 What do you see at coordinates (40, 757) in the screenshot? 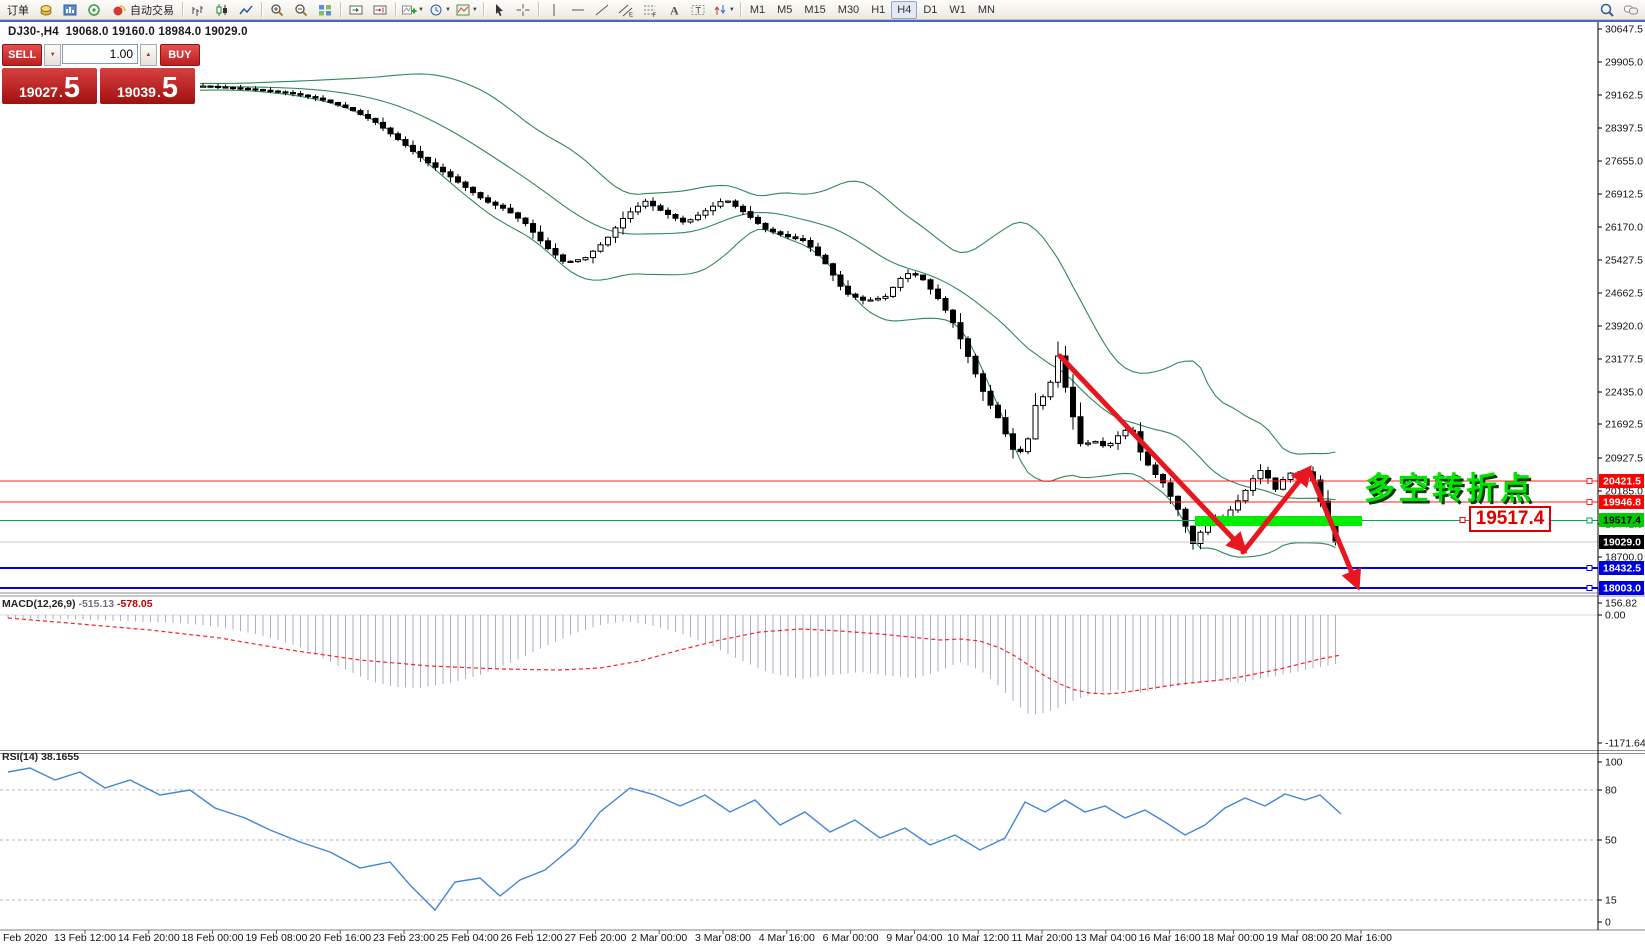
I see `rsi-label: RSI(14) 38.1655` at bounding box center [40, 757].